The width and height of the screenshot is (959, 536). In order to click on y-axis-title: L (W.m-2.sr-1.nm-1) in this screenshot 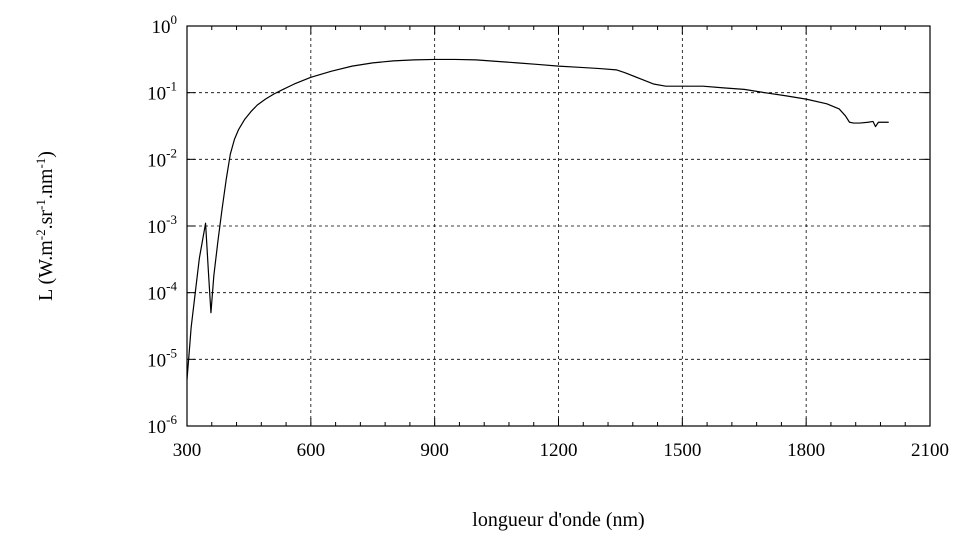, I will do `click(45, 226)`.